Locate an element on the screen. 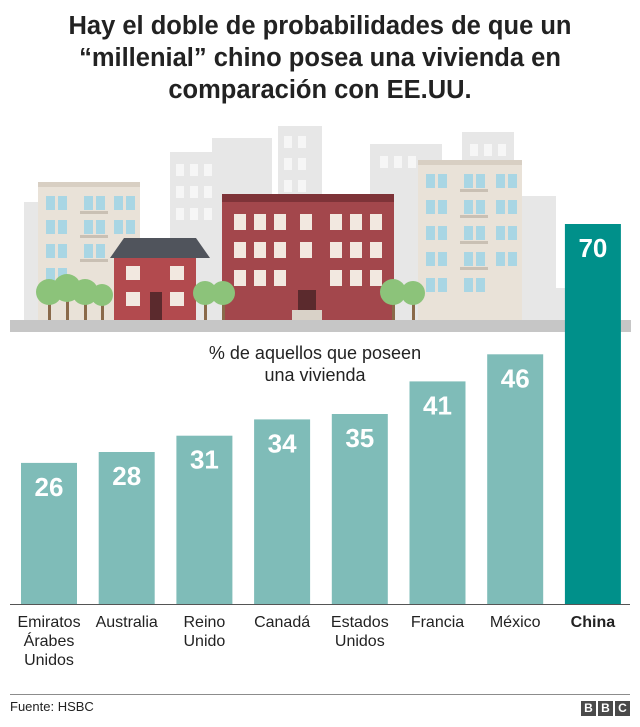 This screenshot has width=640, height=727. bar-value-label: 28 is located at coordinates (126, 476).